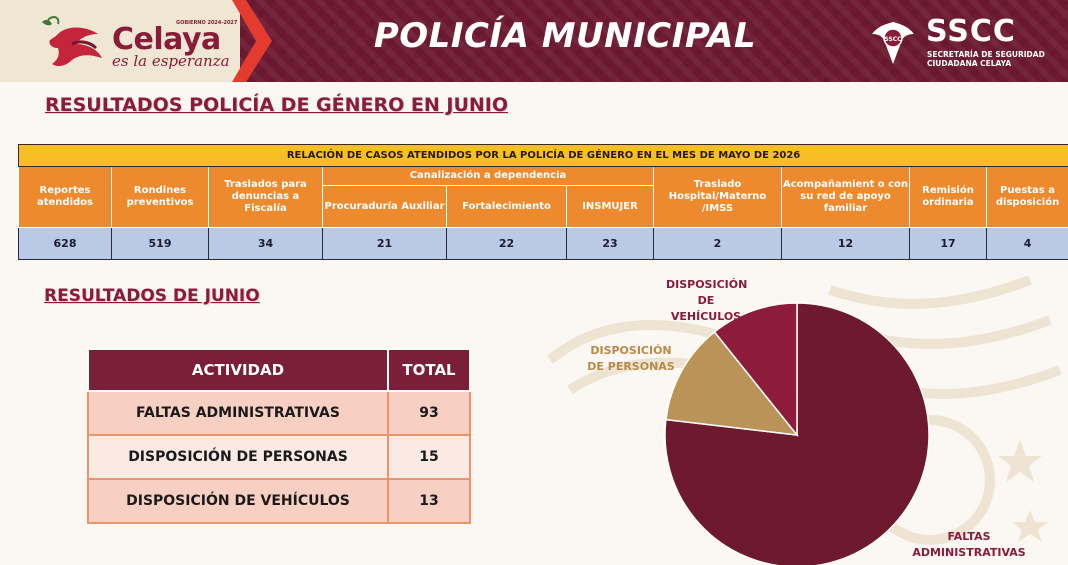  Describe the element at coordinates (238, 370) in the screenshot. I see `activity-column-header: ACTIVIDAD` at that location.